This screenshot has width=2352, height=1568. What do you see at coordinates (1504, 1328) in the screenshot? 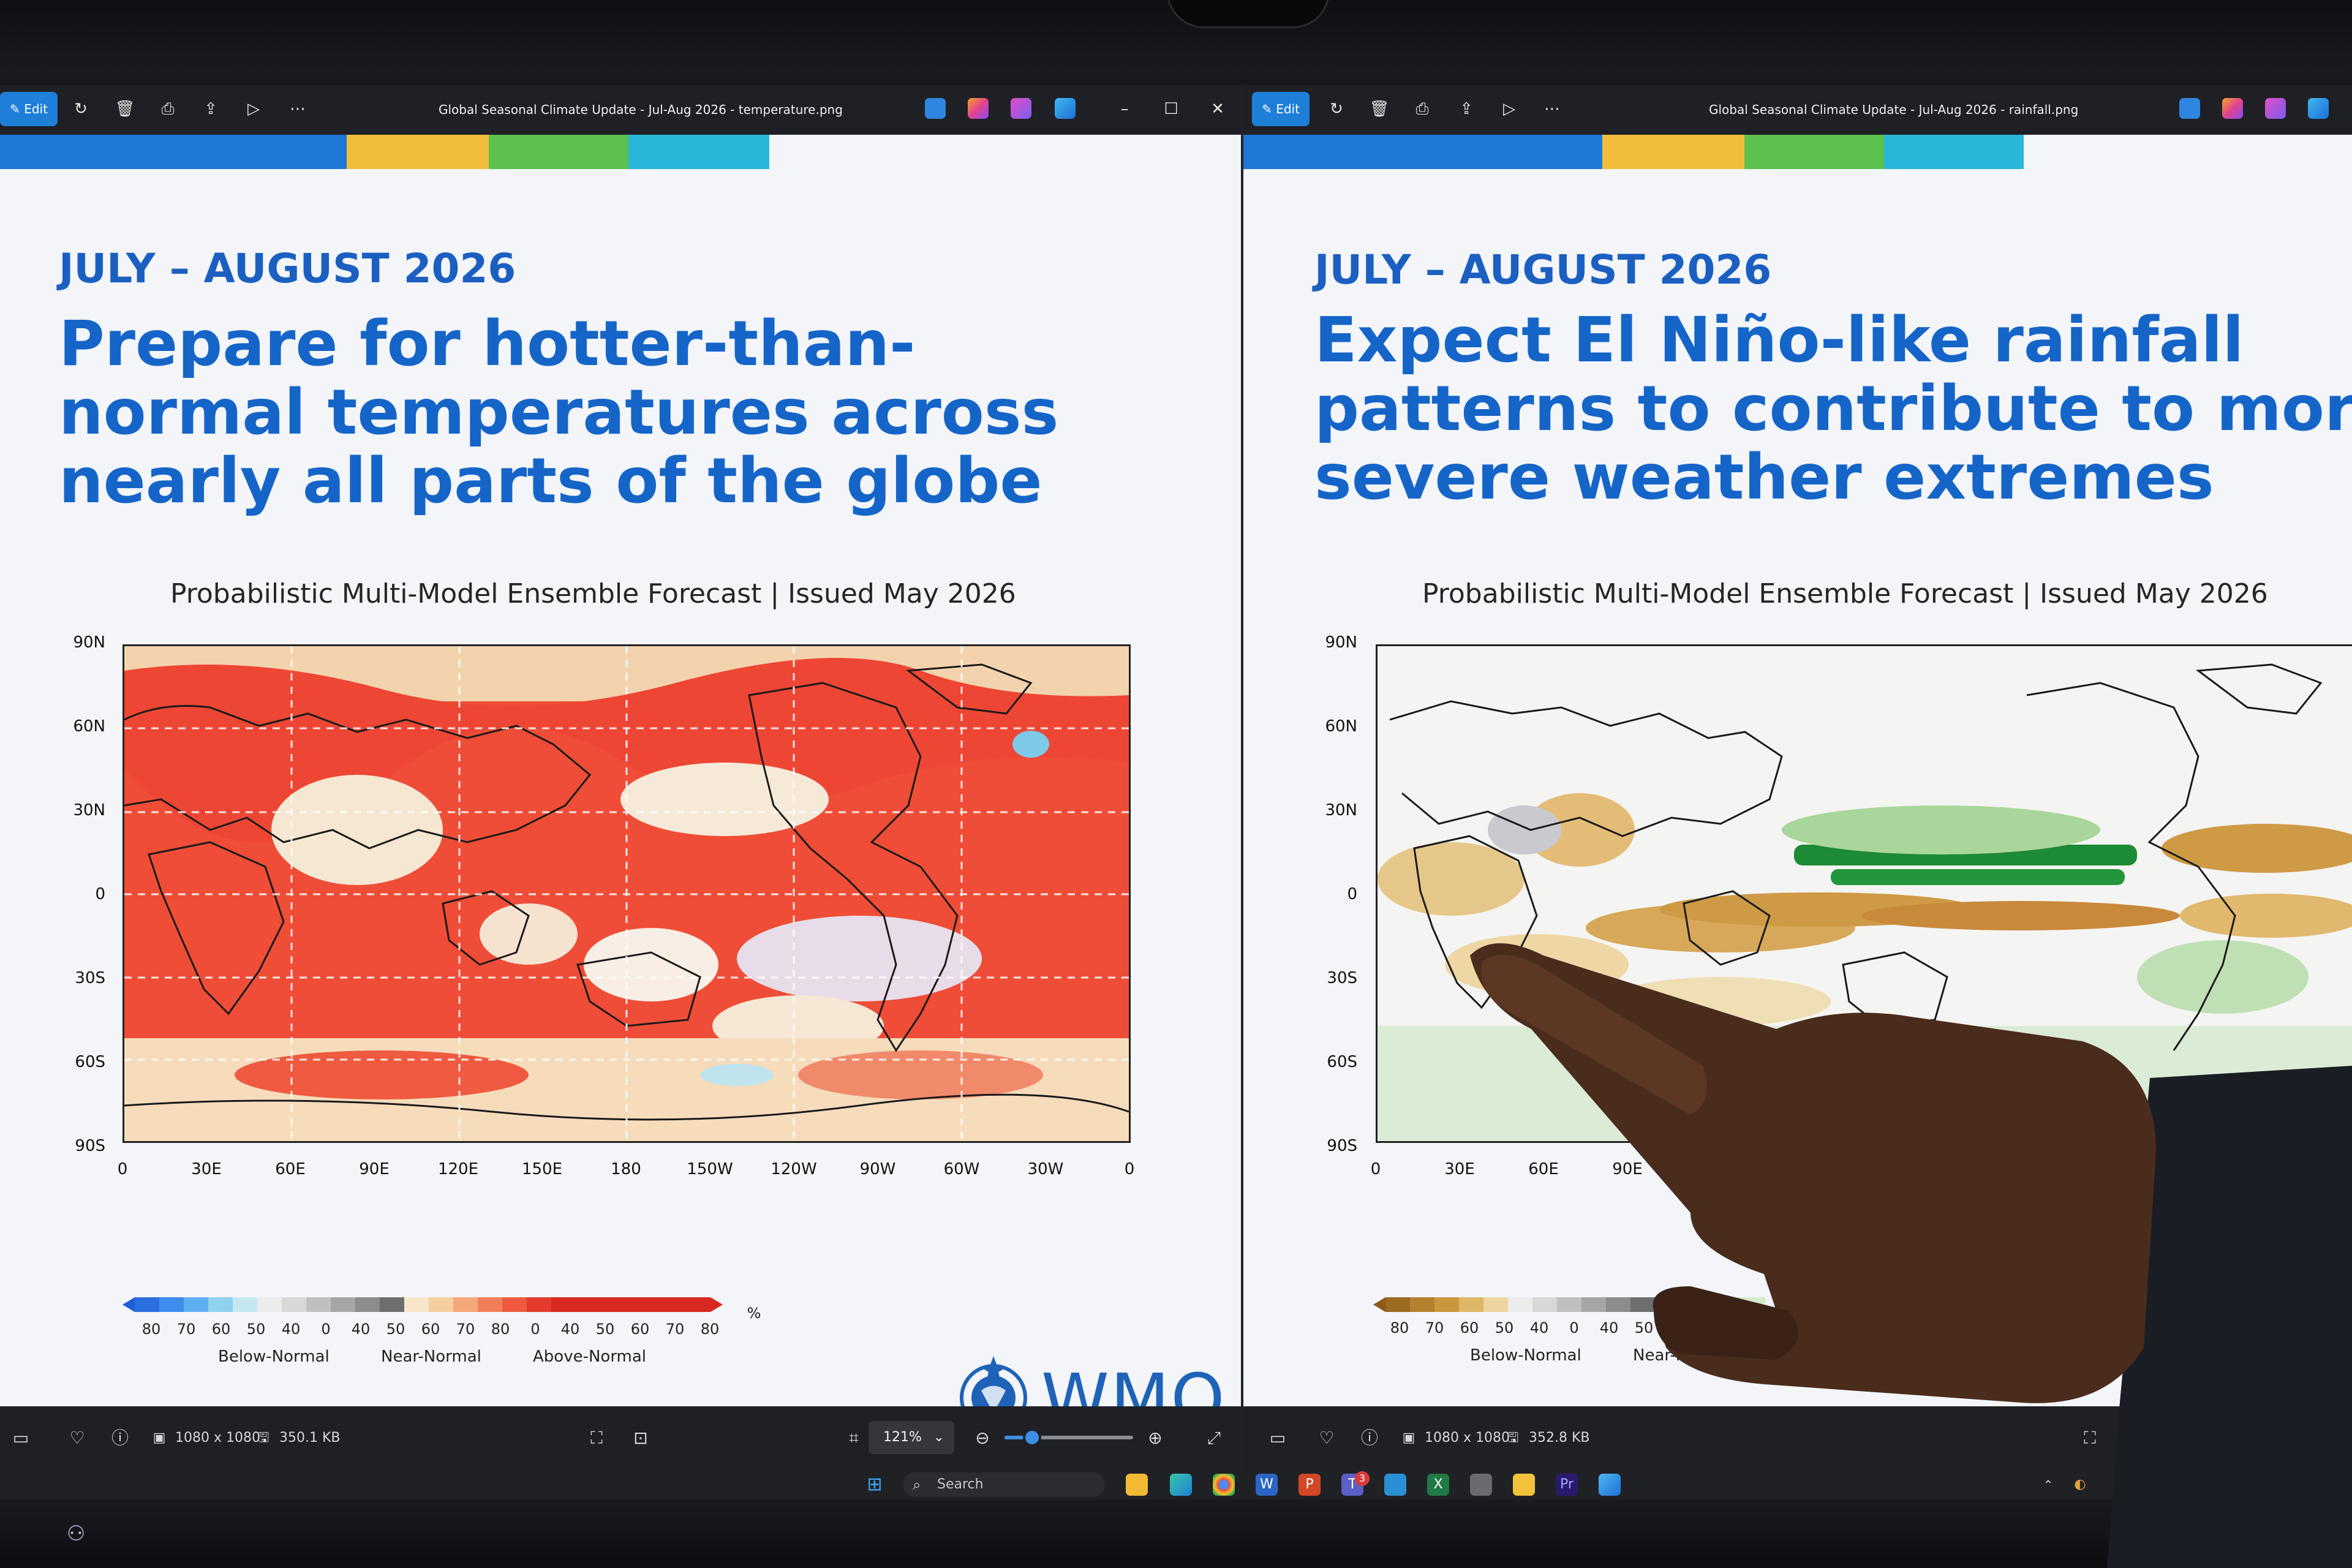
I see `colorbar-tick-label: 50` at bounding box center [1504, 1328].